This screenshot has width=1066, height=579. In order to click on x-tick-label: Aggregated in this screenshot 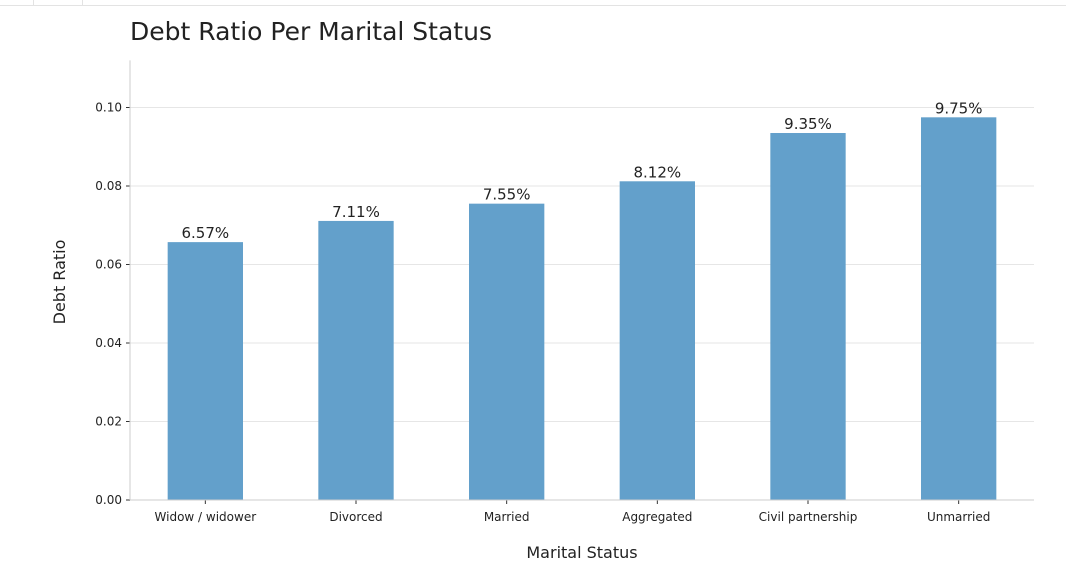, I will do `click(657, 517)`.